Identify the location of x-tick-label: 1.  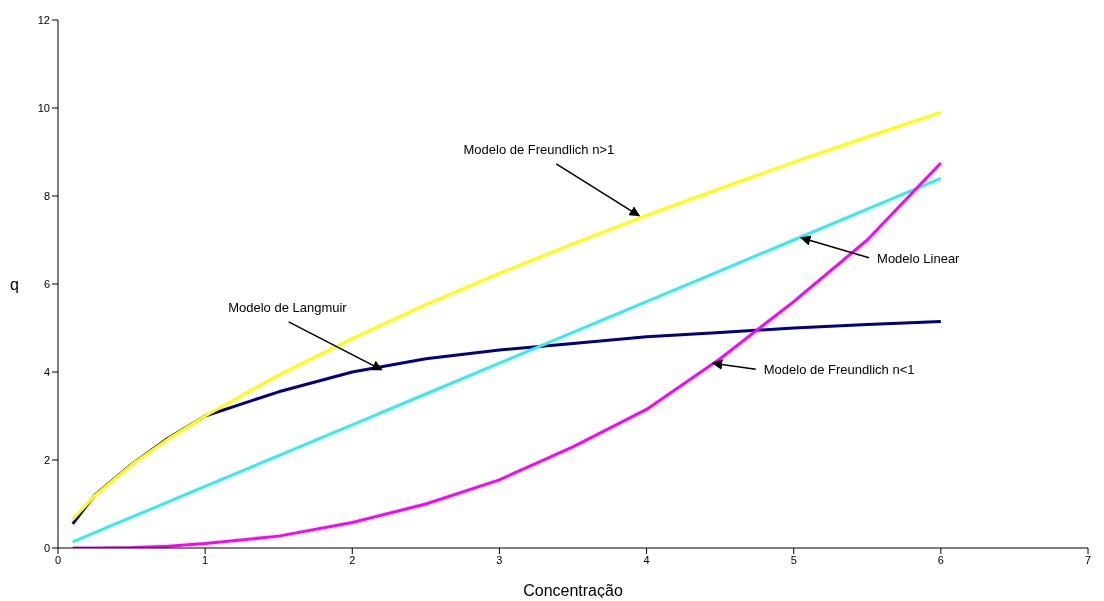
(205, 559).